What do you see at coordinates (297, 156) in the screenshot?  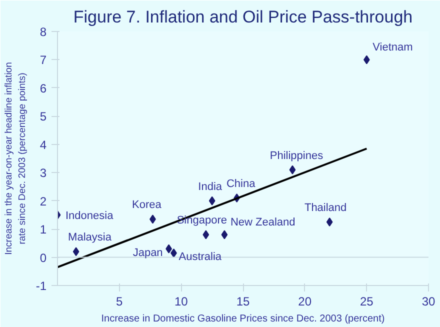 I see `annotation: Philippines` at bounding box center [297, 156].